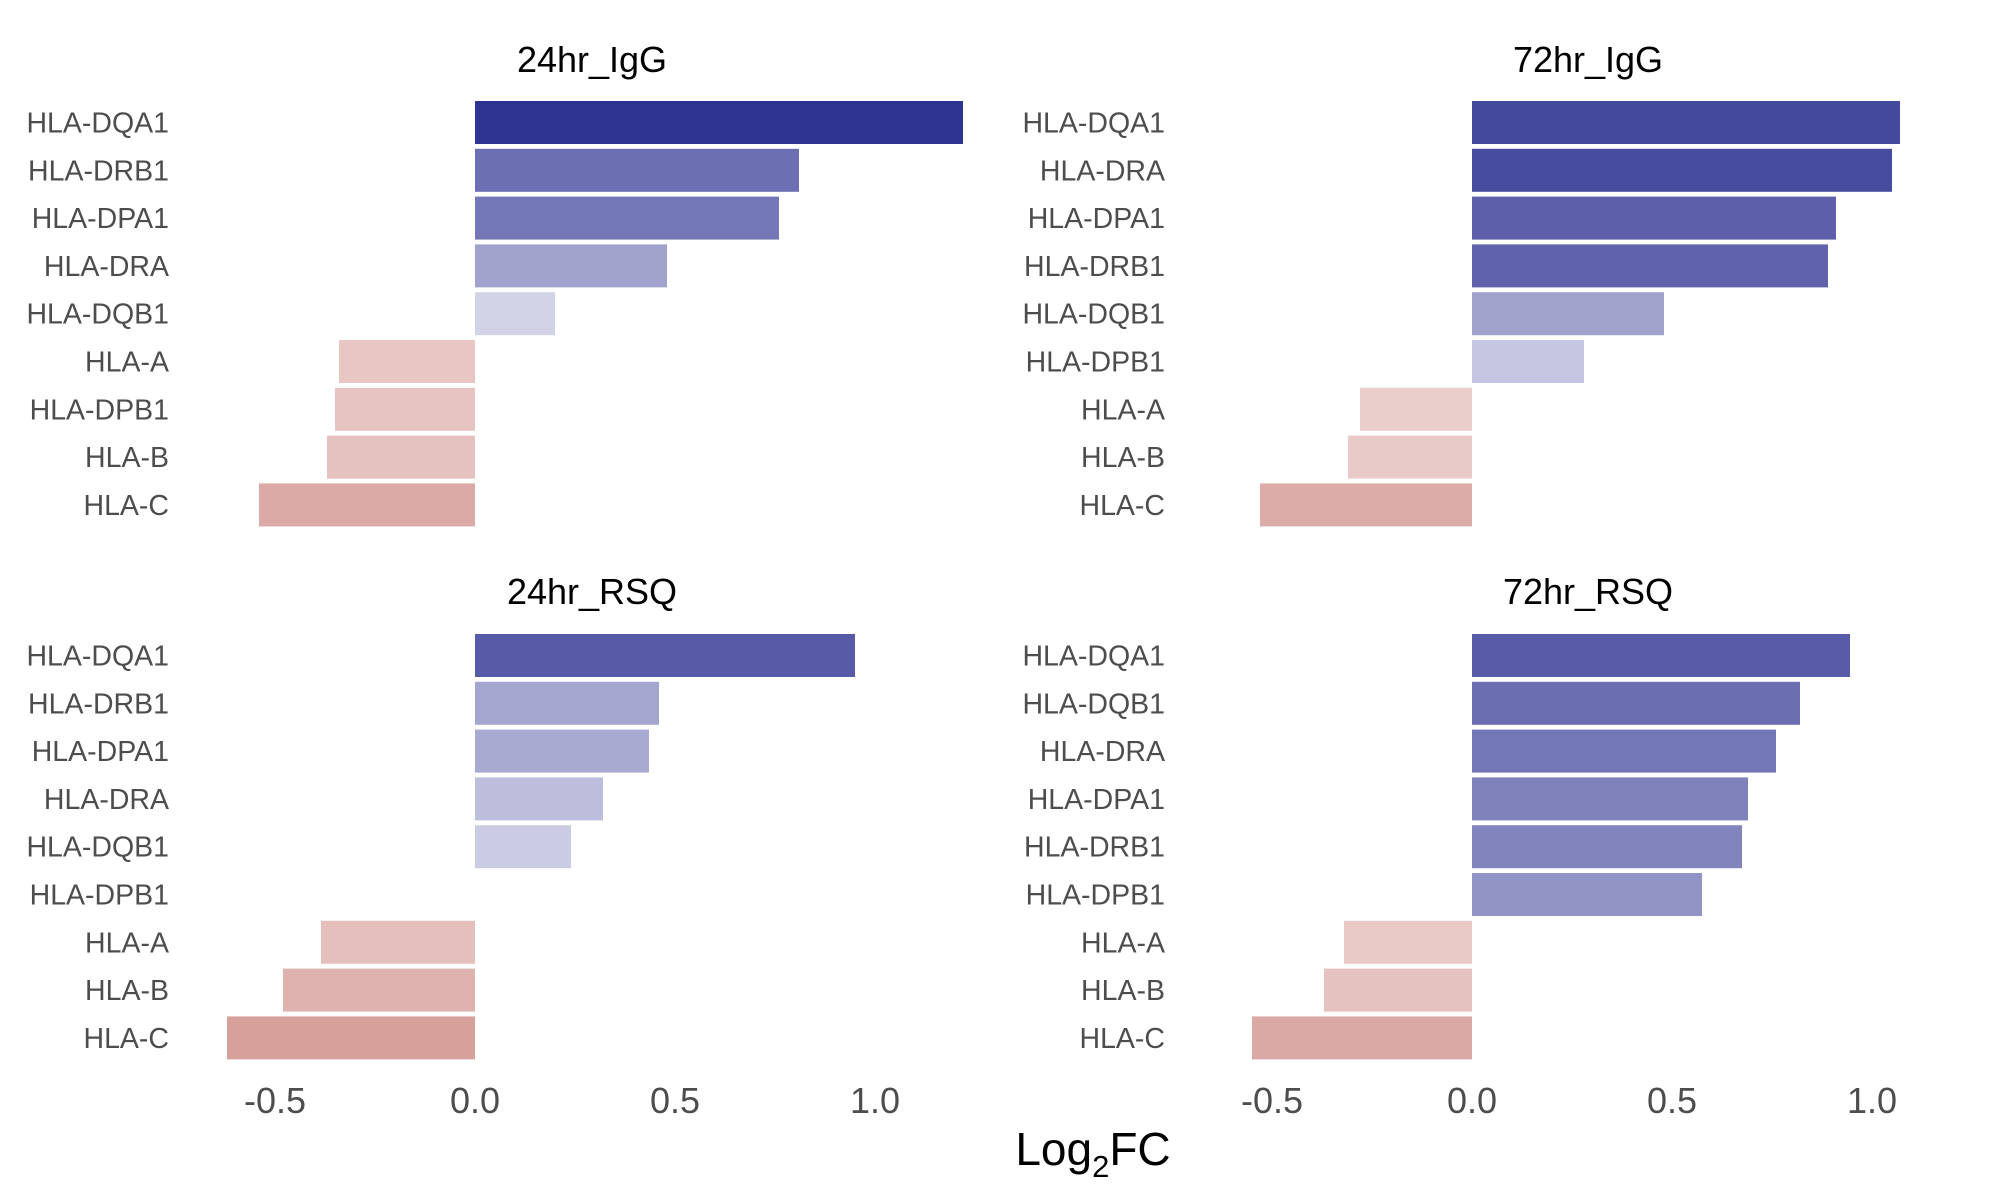 The height and width of the screenshot is (1200, 2003). What do you see at coordinates (1588, 59) in the screenshot?
I see `panel-title: 72hr_IgG` at bounding box center [1588, 59].